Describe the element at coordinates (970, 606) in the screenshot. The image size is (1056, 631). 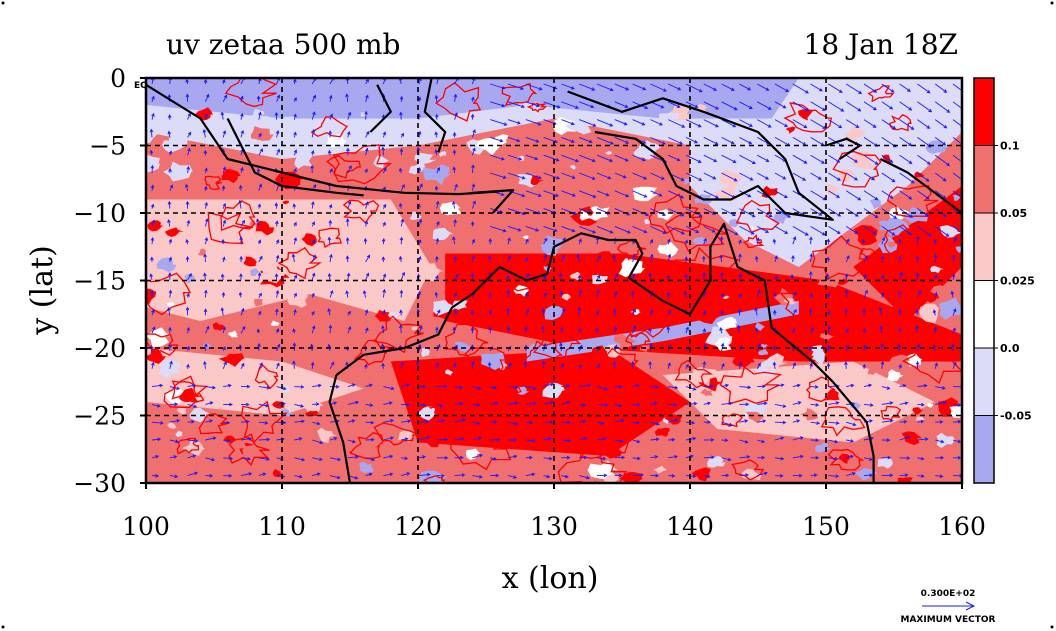
I see `vector-legend-arrowhead-icon` at that location.